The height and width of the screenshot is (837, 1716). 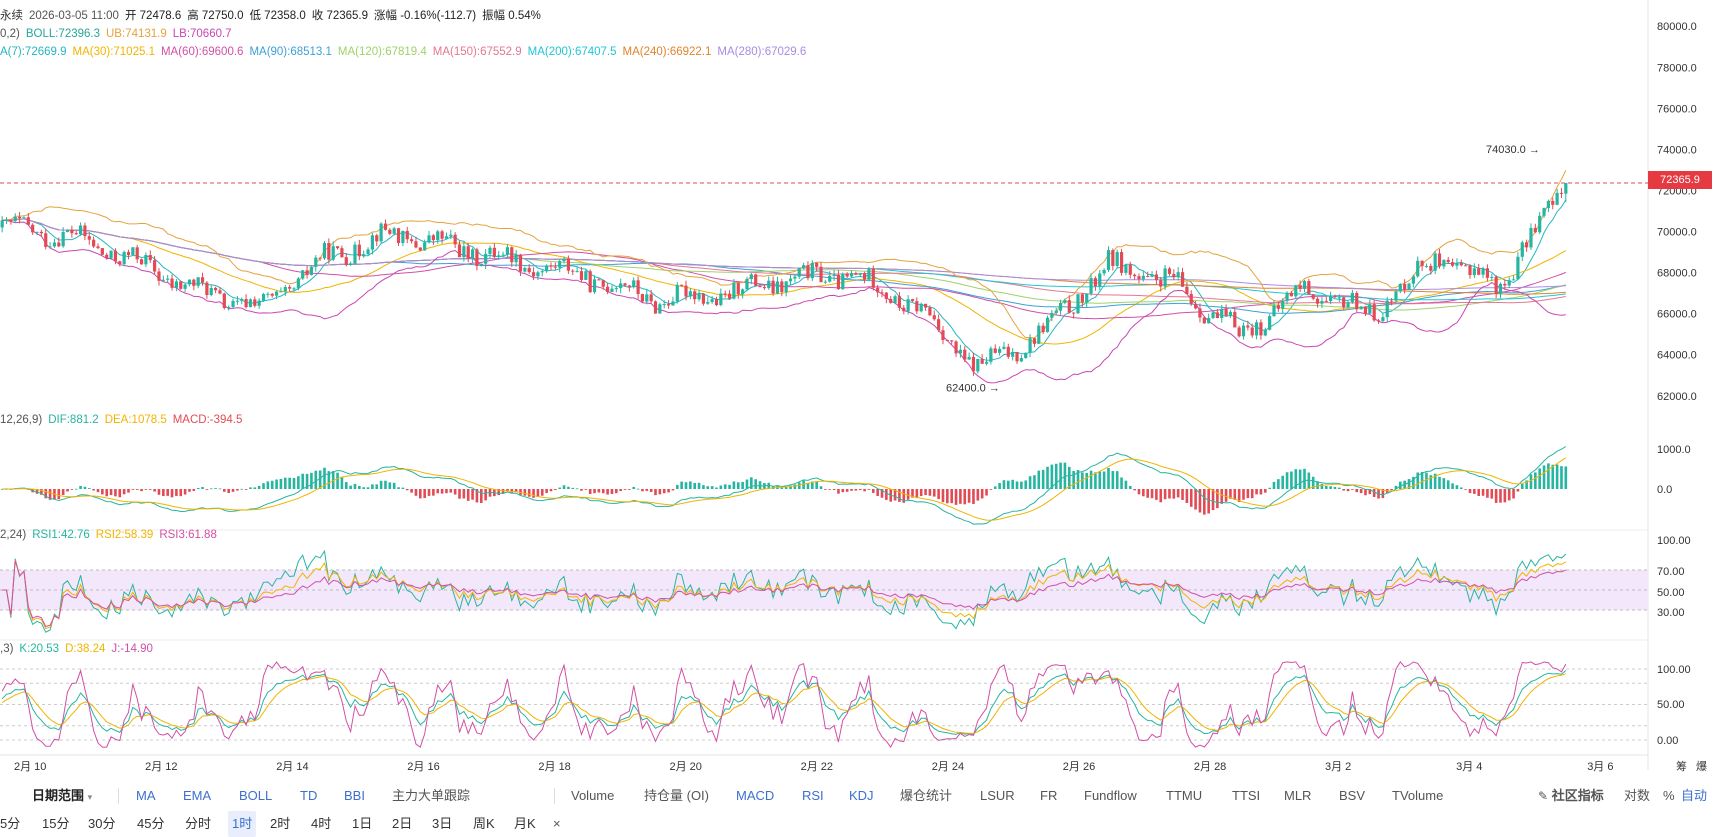 What do you see at coordinates (926, 795) in the screenshot?
I see `sub-indicator-5: 爆仓统计` at bounding box center [926, 795].